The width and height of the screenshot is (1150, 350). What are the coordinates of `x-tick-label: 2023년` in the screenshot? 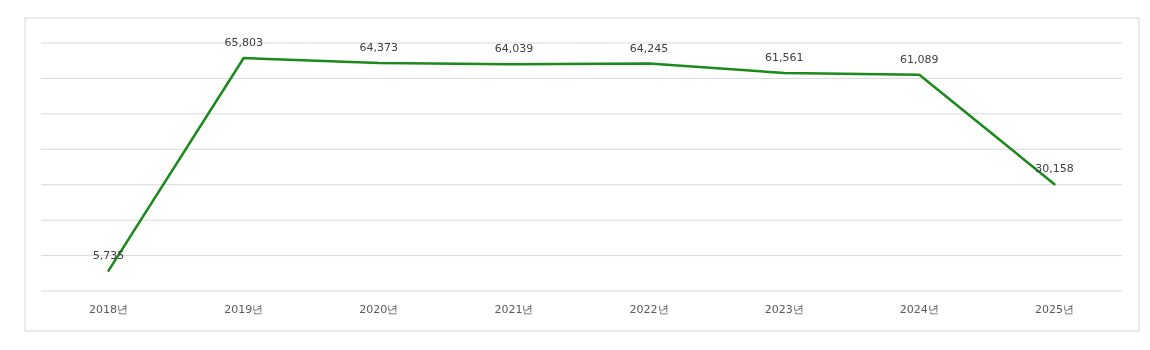 It's located at (784, 309).